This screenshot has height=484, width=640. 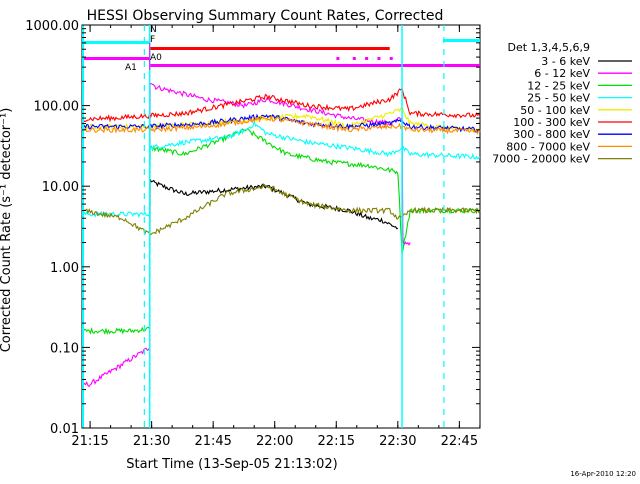 What do you see at coordinates (551, 122) in the screenshot?
I see `legend-label: 100 - 300 keV` at bounding box center [551, 122].